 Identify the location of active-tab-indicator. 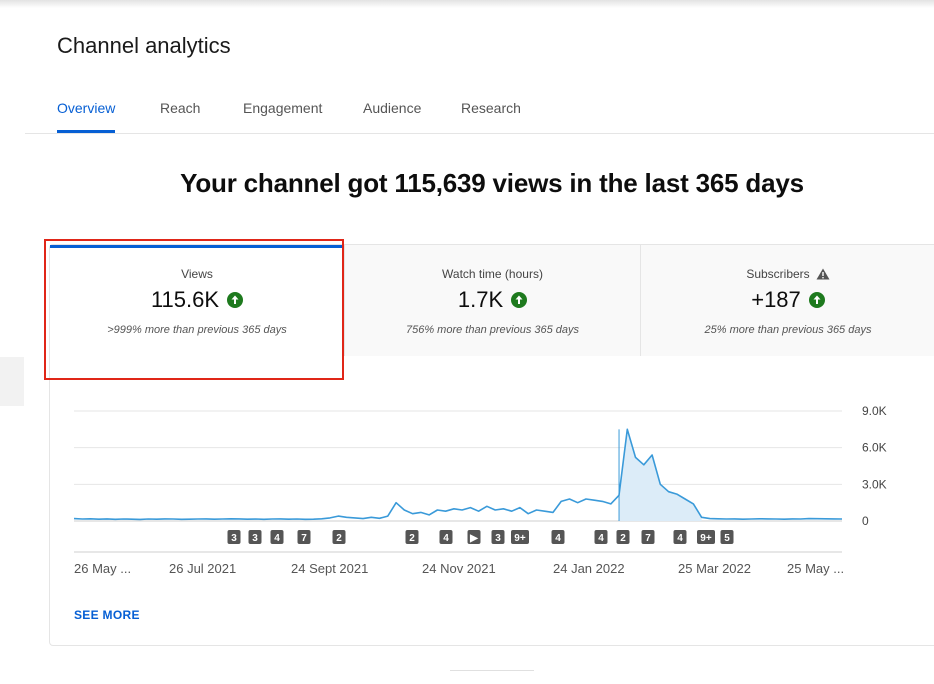
(86, 131).